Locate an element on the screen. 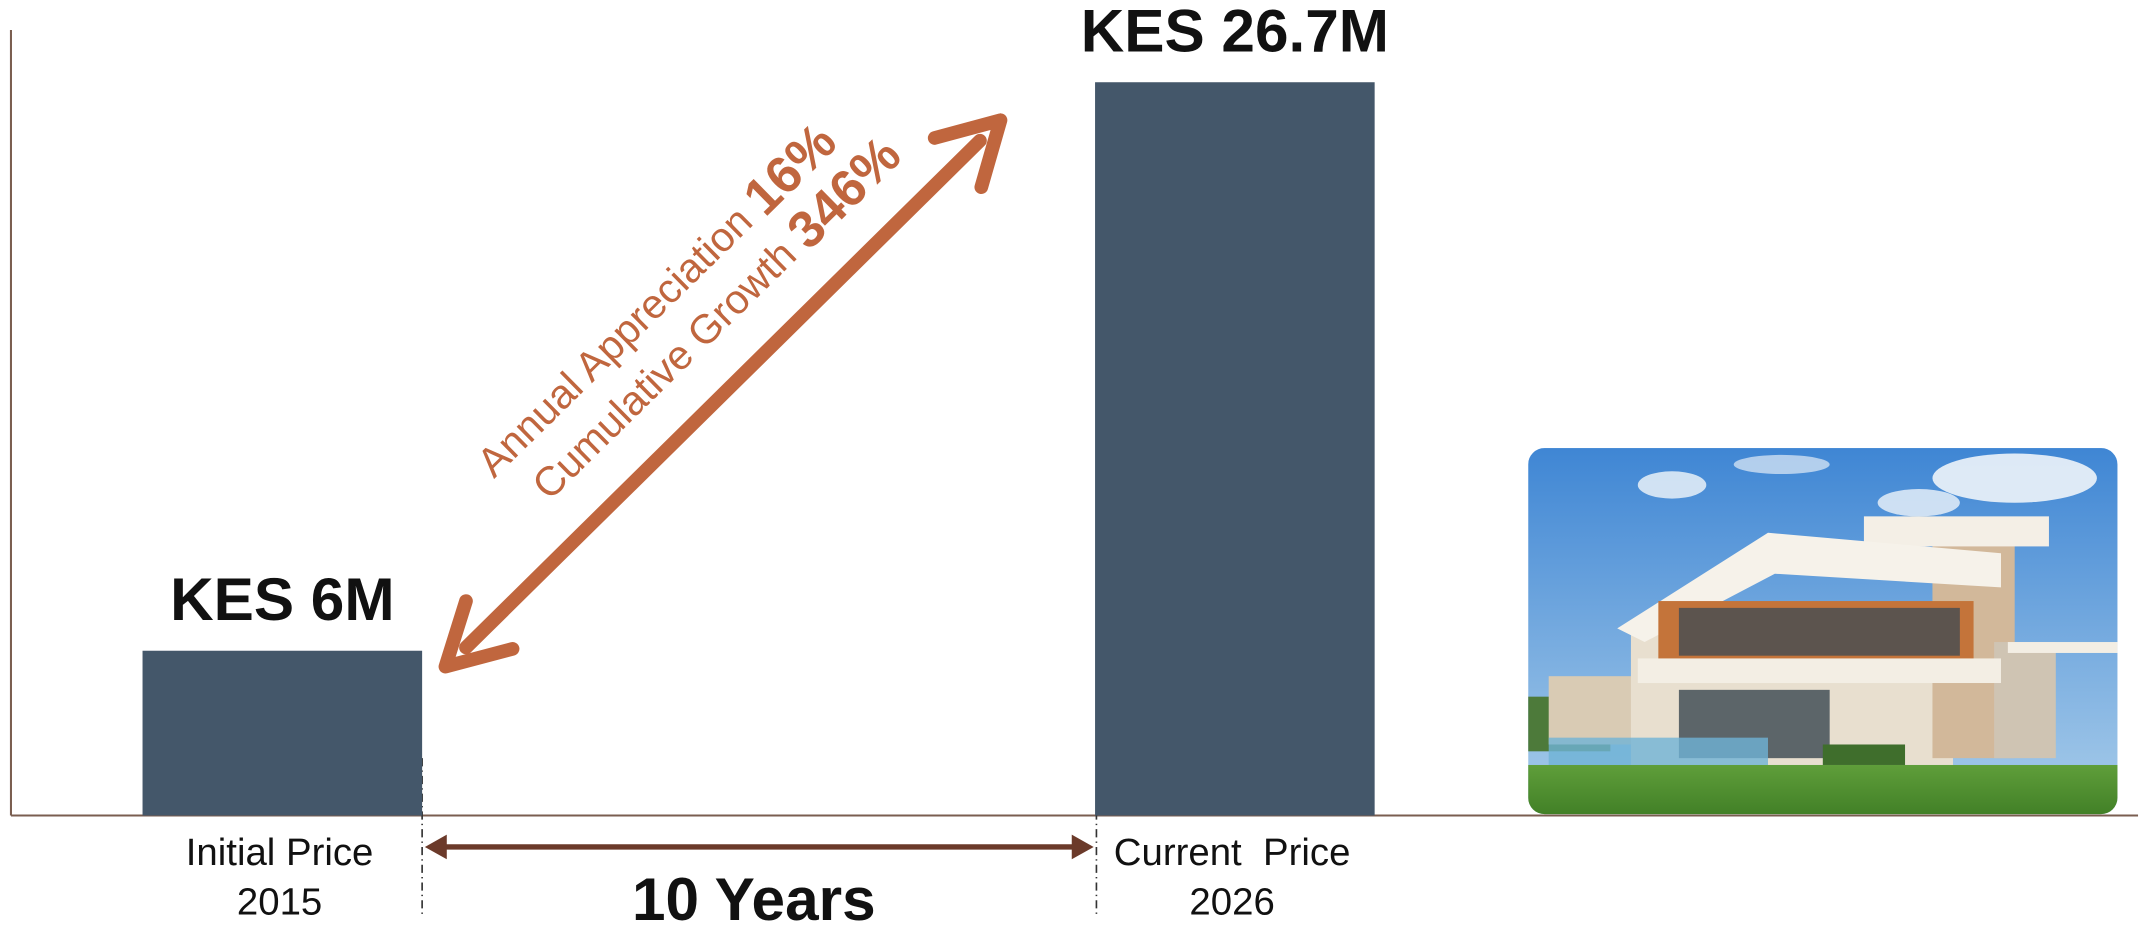 This screenshot has height=933, width=2149. period-label: 10 Years is located at coordinates (754, 899).